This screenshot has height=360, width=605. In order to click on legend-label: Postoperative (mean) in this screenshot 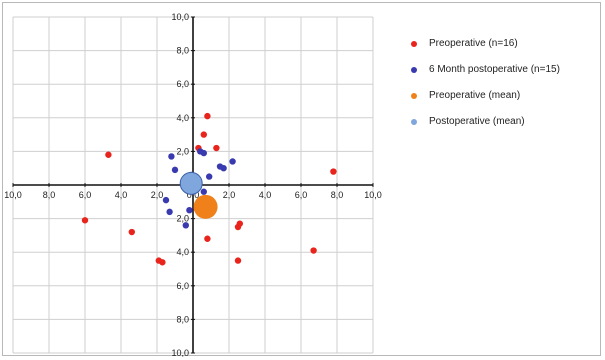, I will do `click(477, 121)`.